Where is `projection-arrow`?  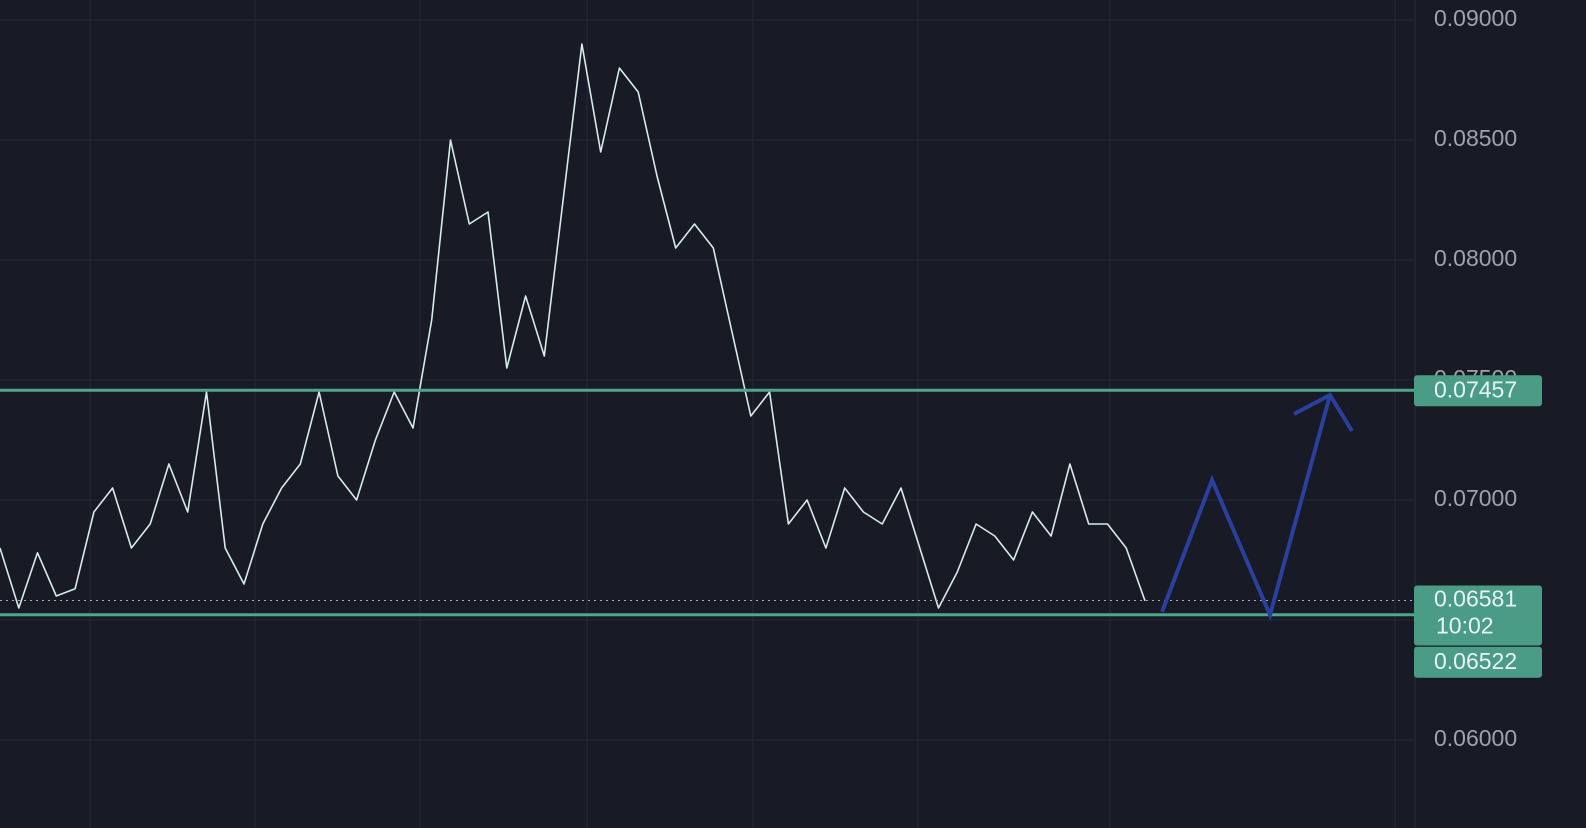
projection-arrow is located at coordinates (1246, 508).